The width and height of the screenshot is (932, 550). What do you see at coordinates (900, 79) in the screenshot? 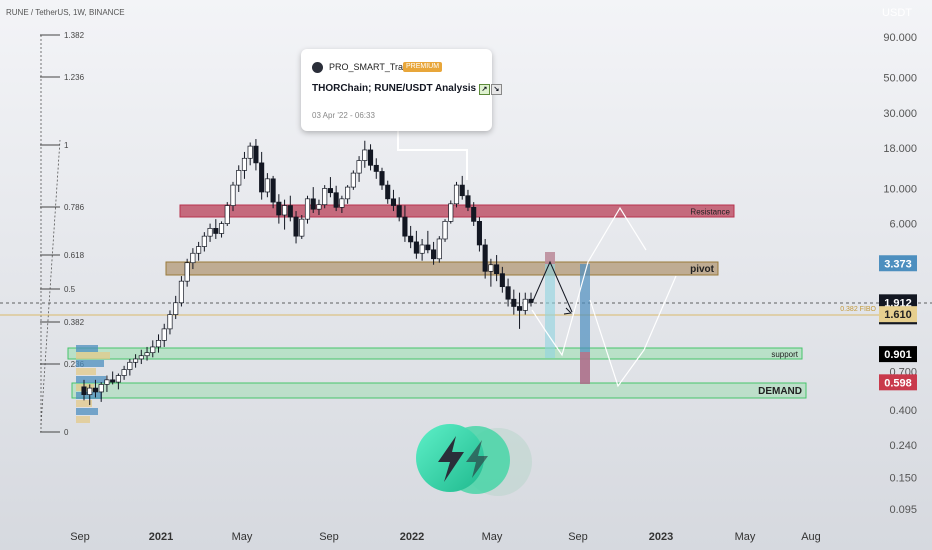
I see `price-tick: 50.000` at bounding box center [900, 79].